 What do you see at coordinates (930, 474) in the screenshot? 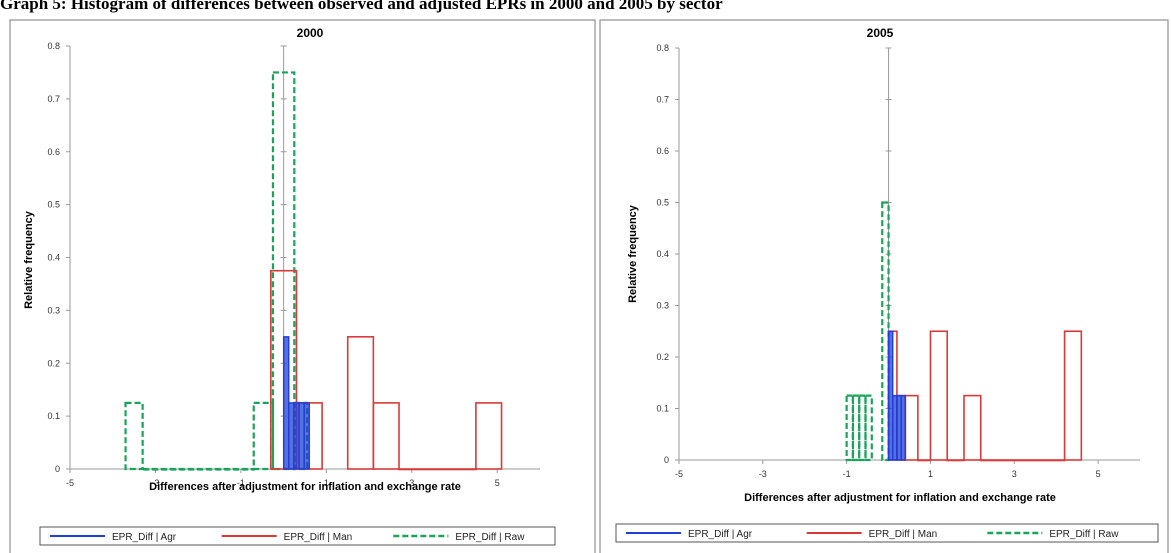
I see `x-tick-label: 1` at bounding box center [930, 474].